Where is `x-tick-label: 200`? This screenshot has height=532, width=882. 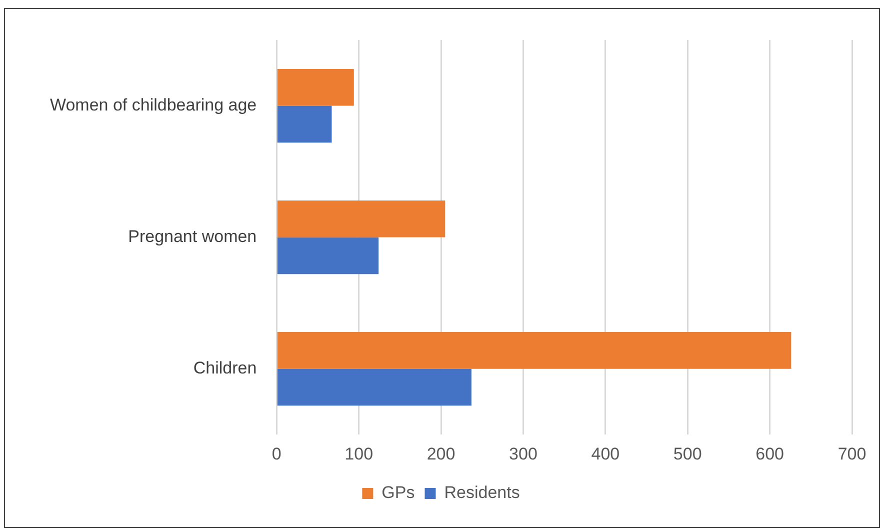
x-tick-label: 200 is located at coordinates (441, 454).